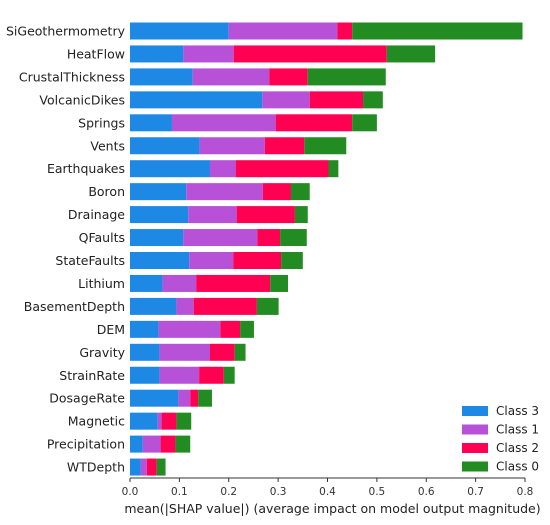 The height and width of the screenshot is (525, 550). I want to click on legend-label-class-3: Class 3, so click(517, 411).